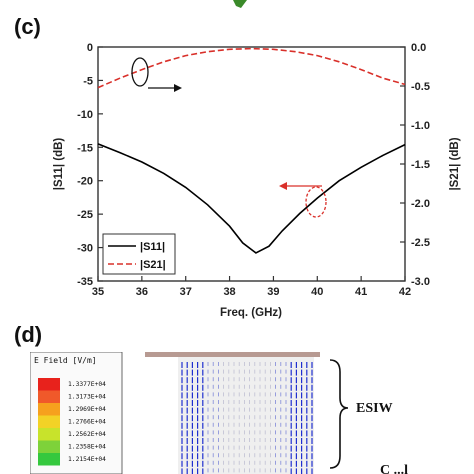 The width and height of the screenshot is (474, 474). Describe the element at coordinates (420, 243) in the screenshot. I see `y-right-tick-label: -2.5` at that location.